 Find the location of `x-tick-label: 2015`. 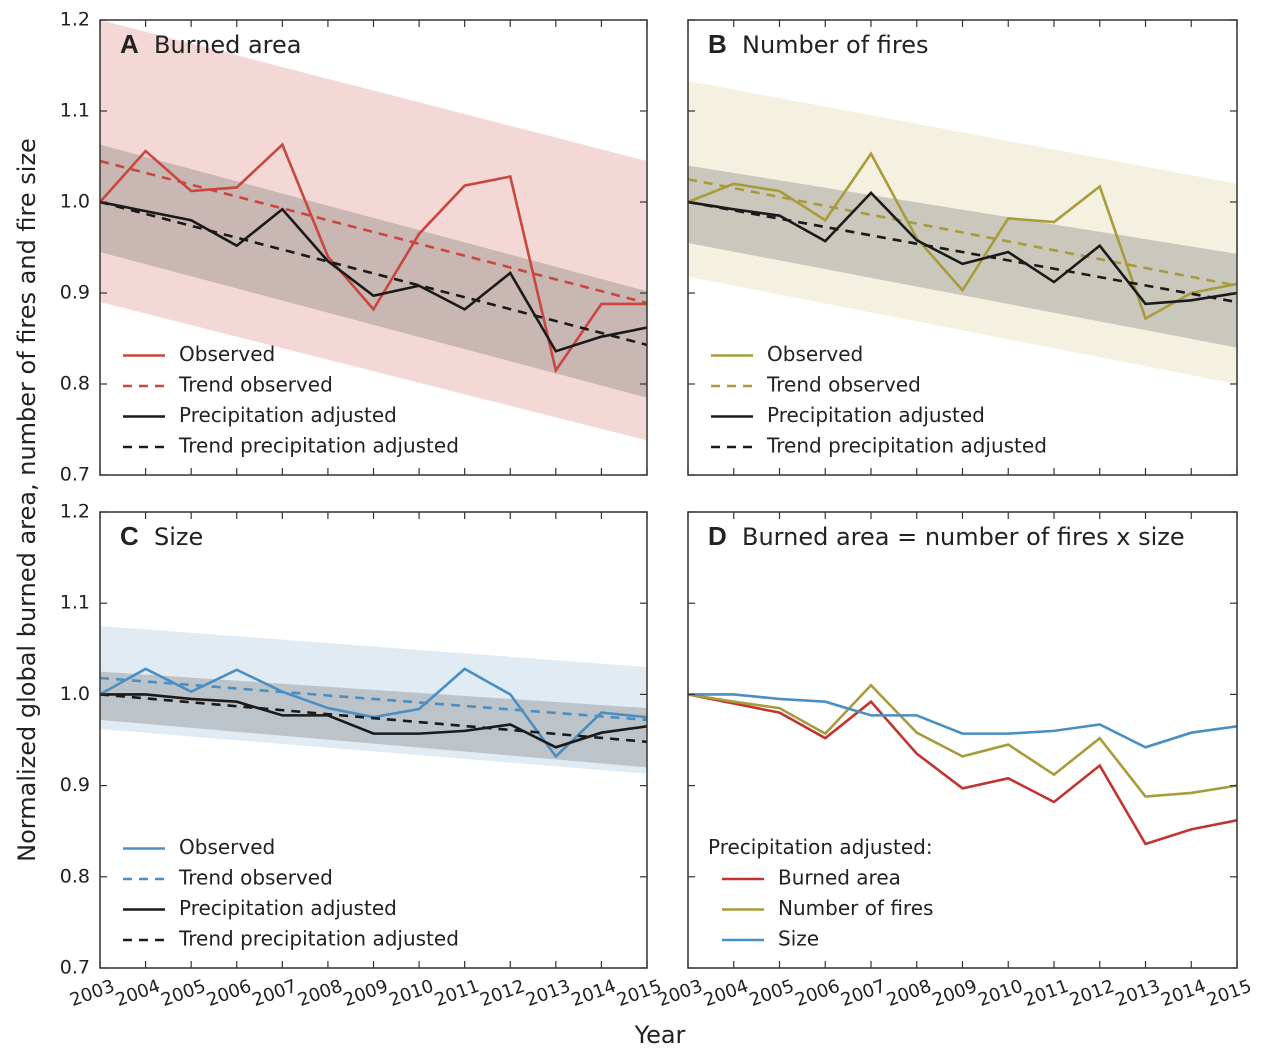

x-tick-label: 2015 is located at coordinates (1229, 993).